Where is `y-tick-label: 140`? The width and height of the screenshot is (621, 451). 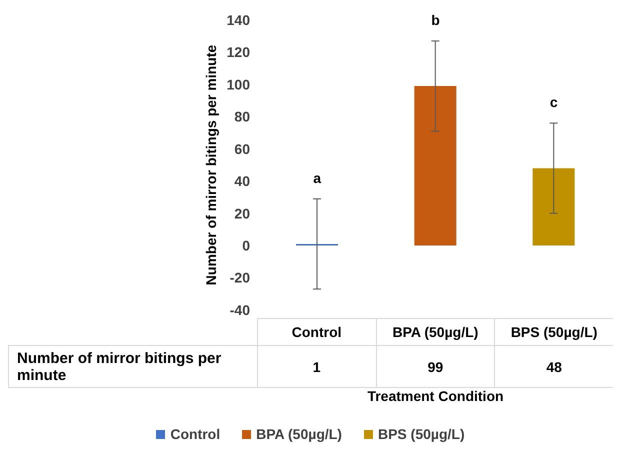
y-tick-label: 140 is located at coordinates (238, 20).